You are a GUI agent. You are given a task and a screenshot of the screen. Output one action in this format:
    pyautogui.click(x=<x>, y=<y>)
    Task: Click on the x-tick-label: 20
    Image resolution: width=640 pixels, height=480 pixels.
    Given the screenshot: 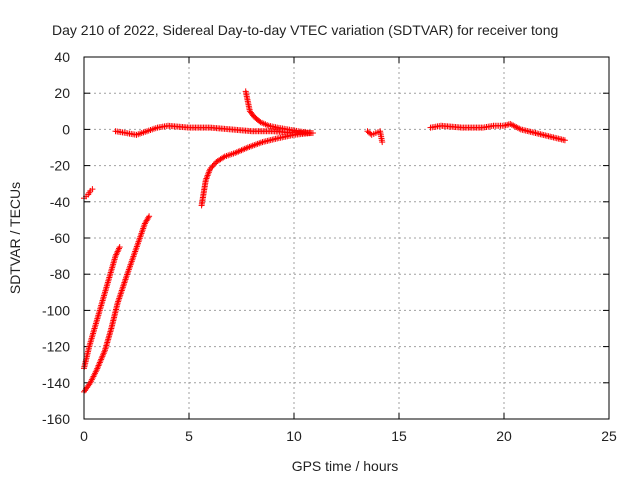 What is the action you would take?
    pyautogui.click(x=504, y=436)
    